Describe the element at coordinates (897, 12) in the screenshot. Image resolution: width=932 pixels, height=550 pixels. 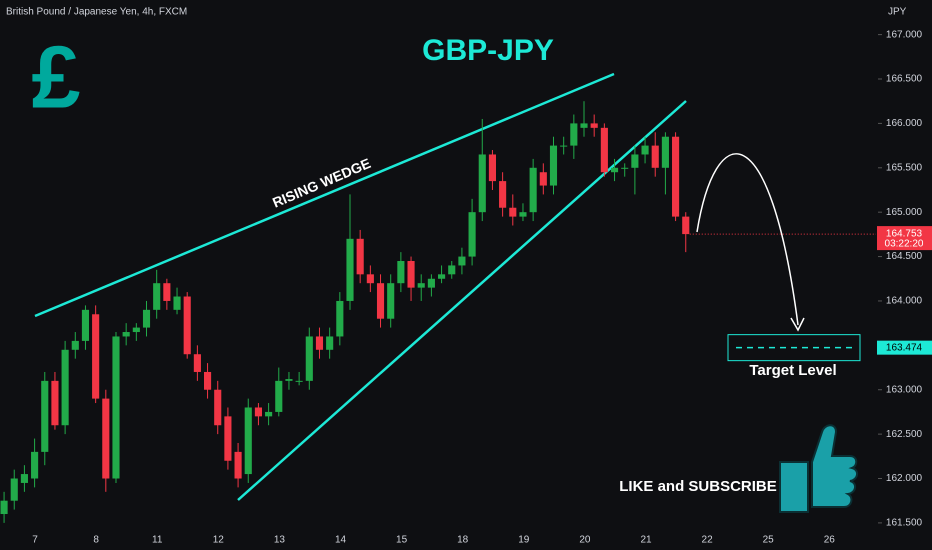
I see `currency-label: JPY` at that location.